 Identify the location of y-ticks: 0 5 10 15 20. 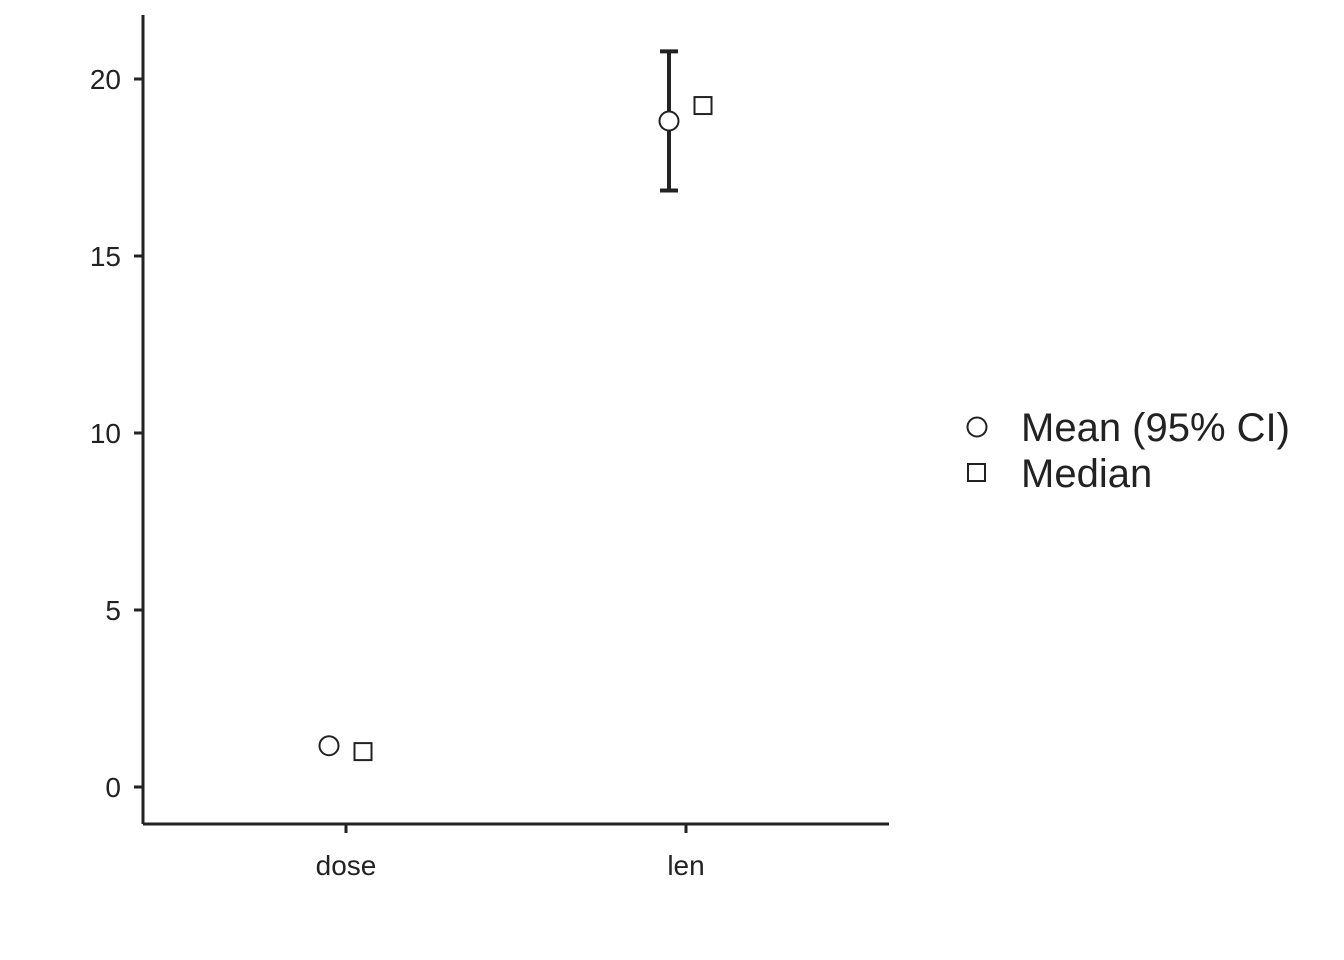
(116, 433).